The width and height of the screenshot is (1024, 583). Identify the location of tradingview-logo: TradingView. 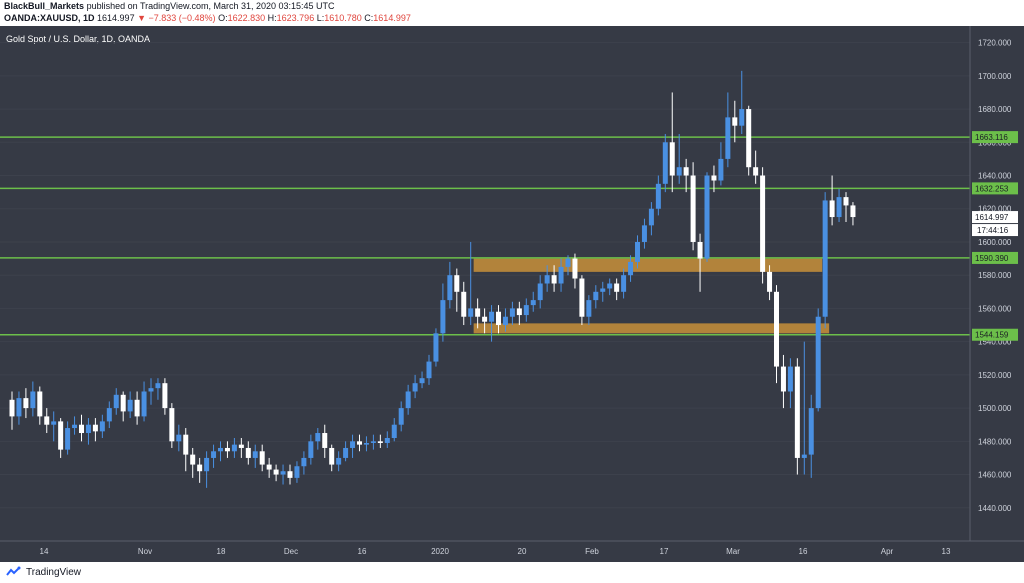
(43, 572).